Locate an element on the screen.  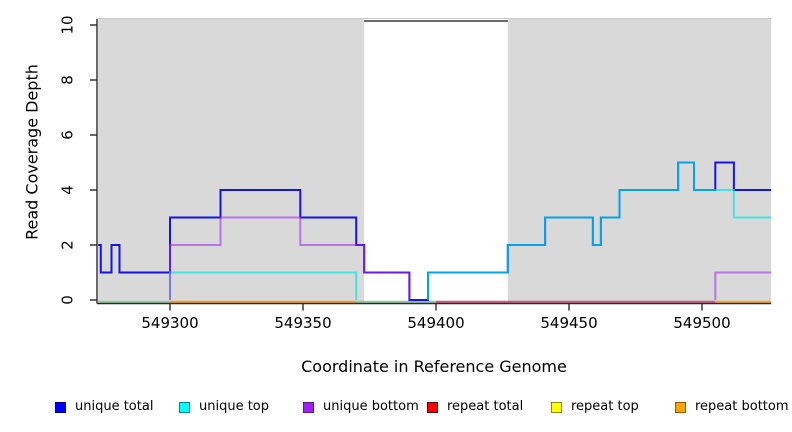
x-axis-title-text: Coordinate in Reference Genome is located at coordinates (434, 366).